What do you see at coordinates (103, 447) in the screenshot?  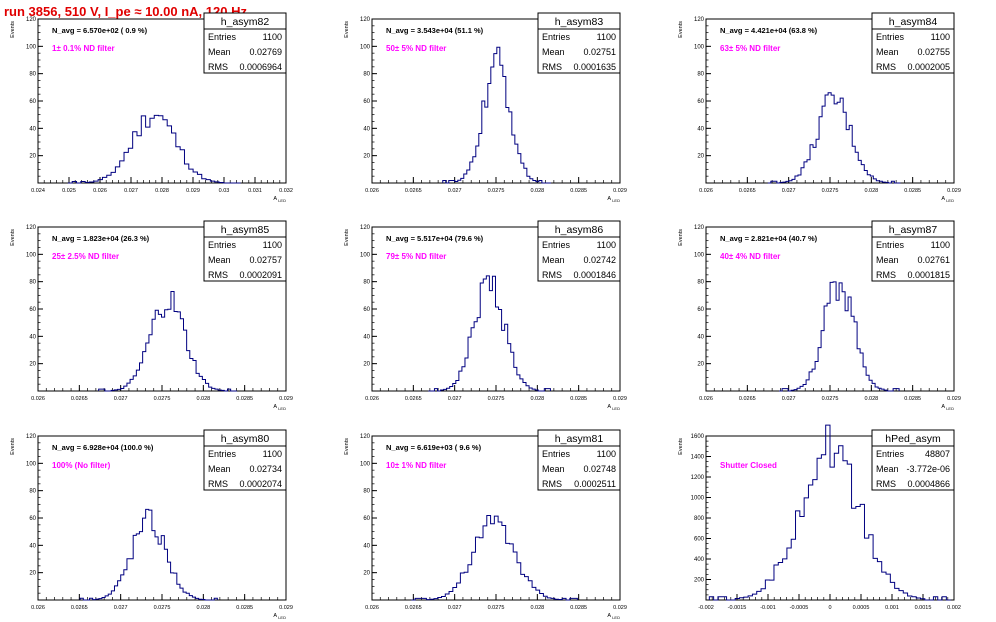 I see `navg-label: N_avg = 6.928e+04 (100.0 %)` at bounding box center [103, 447].